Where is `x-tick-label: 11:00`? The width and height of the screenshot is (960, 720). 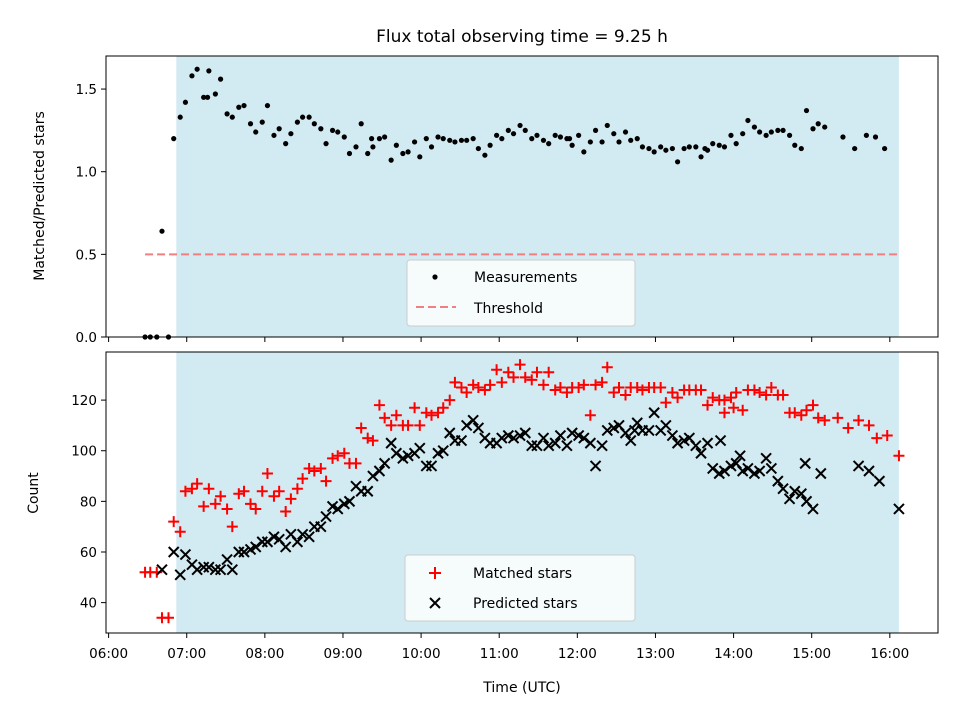
x-tick-label: 11:00 is located at coordinates (499, 654).